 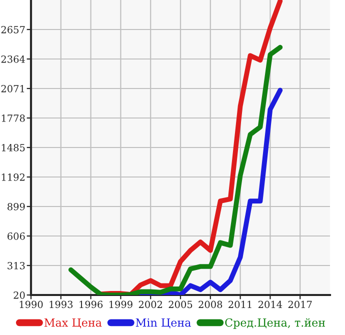 I want to click on y-tick-label: 899, so click(x=16, y=206).